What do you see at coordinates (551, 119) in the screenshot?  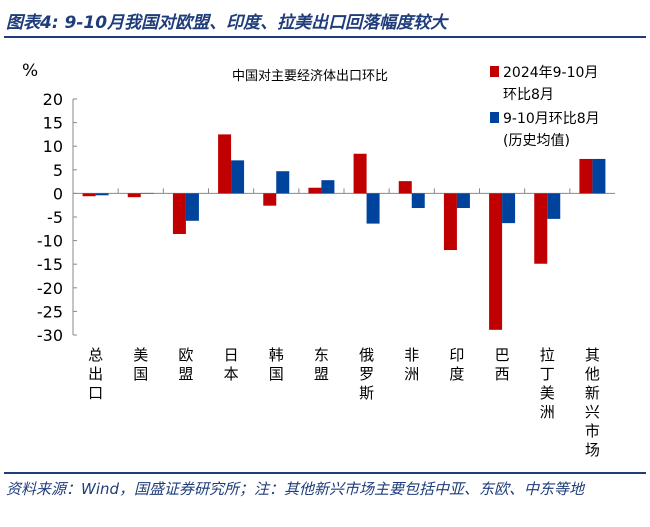 I see `legend-label: 9-10月环比8月` at bounding box center [551, 119].